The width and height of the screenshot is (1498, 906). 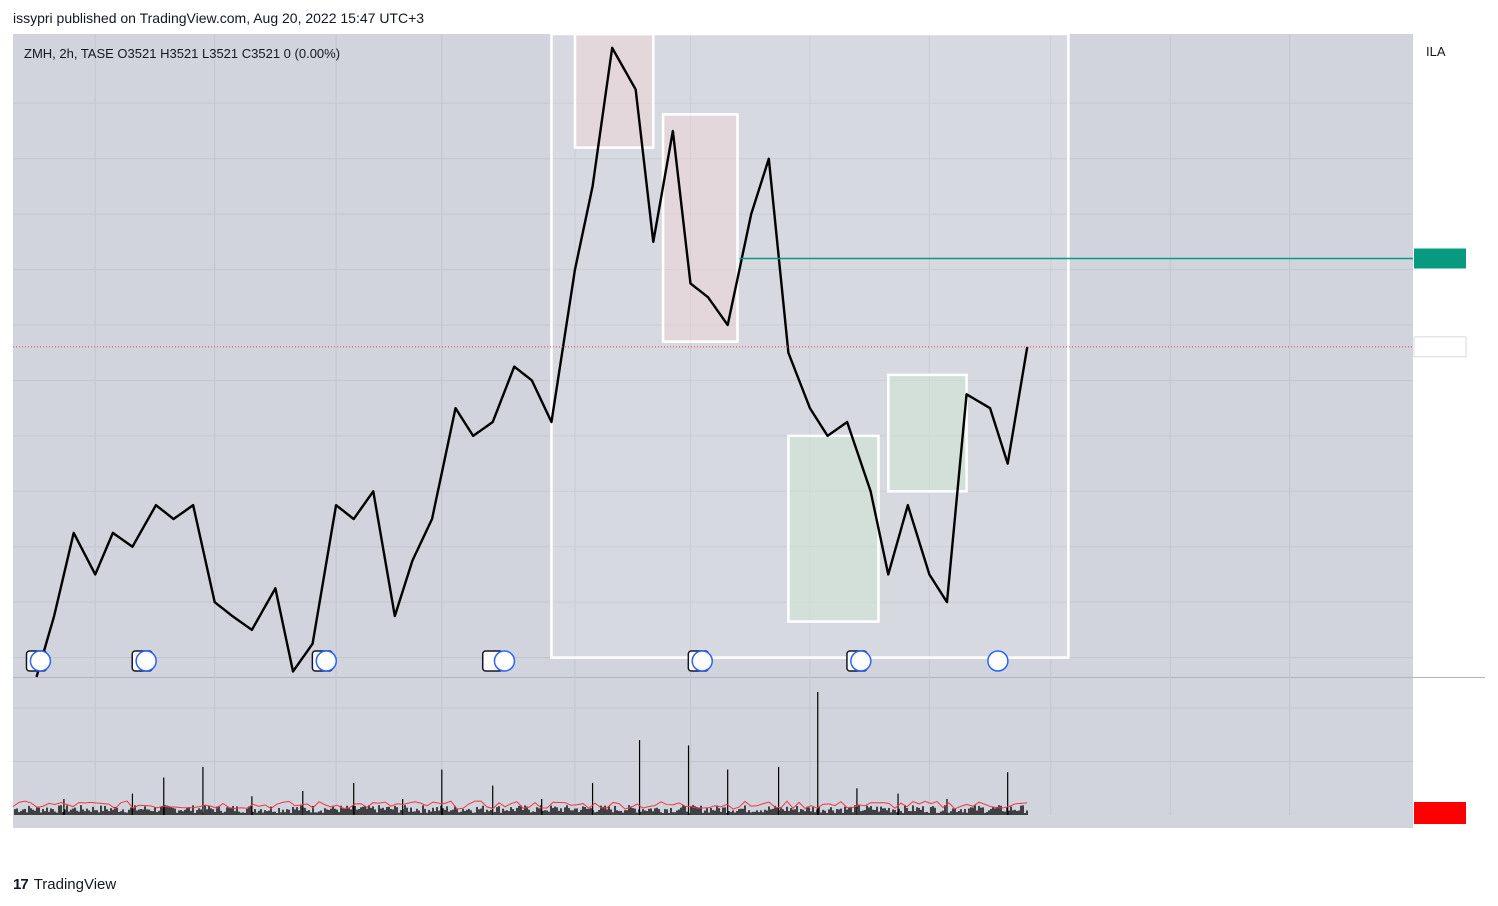 I want to click on time-axis, so click(x=749, y=844).